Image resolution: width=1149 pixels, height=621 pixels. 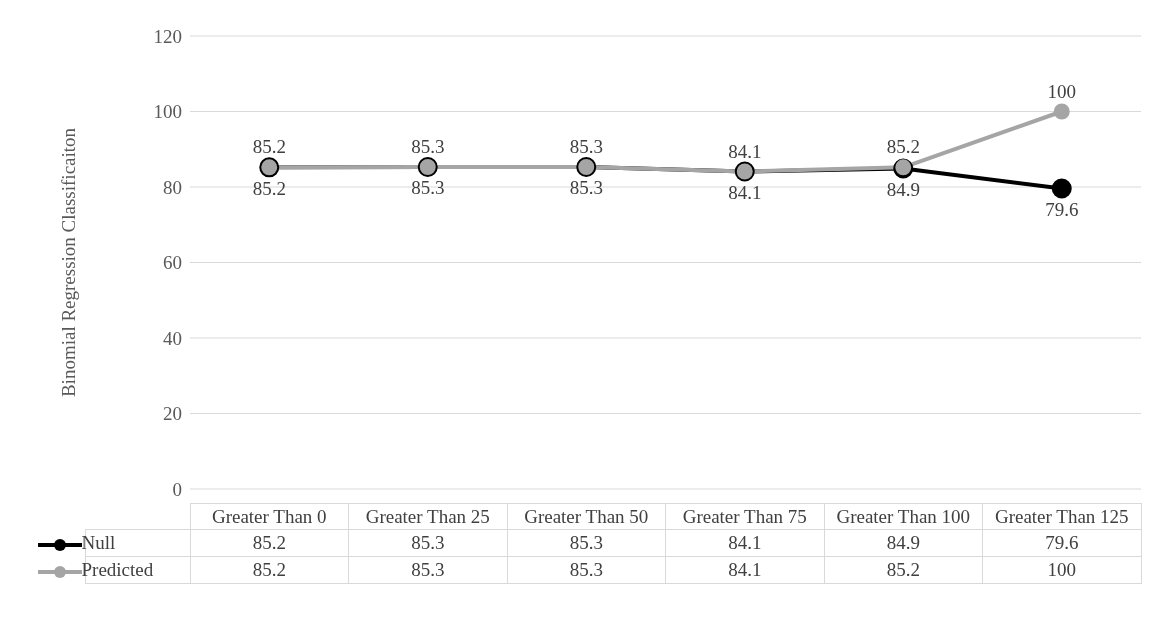 What do you see at coordinates (903, 516) in the screenshot?
I see `x-tick-label: Greater Than 100` at bounding box center [903, 516].